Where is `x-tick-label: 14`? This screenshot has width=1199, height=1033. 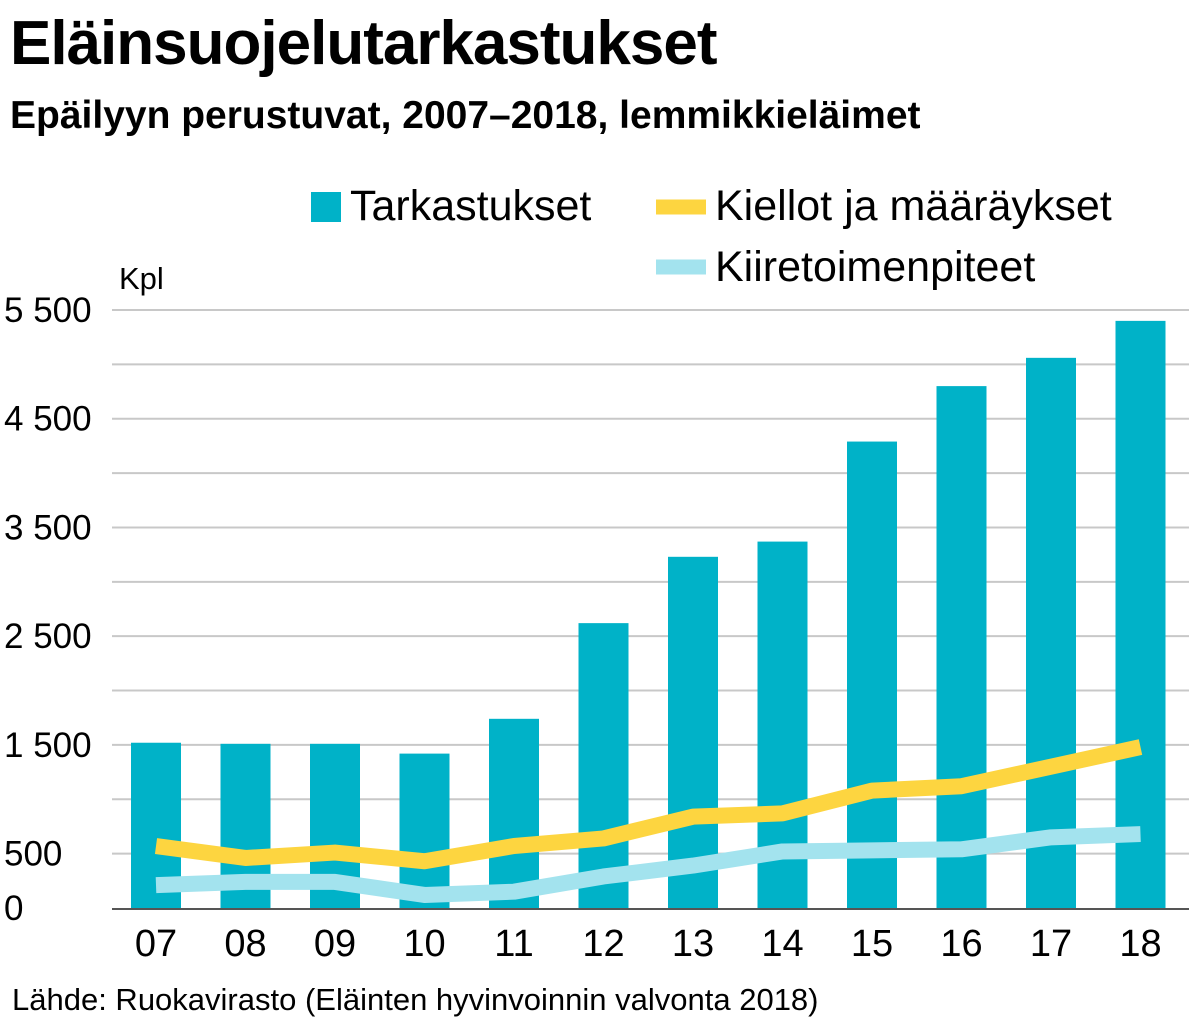 x-tick-label: 14 is located at coordinates (782, 944).